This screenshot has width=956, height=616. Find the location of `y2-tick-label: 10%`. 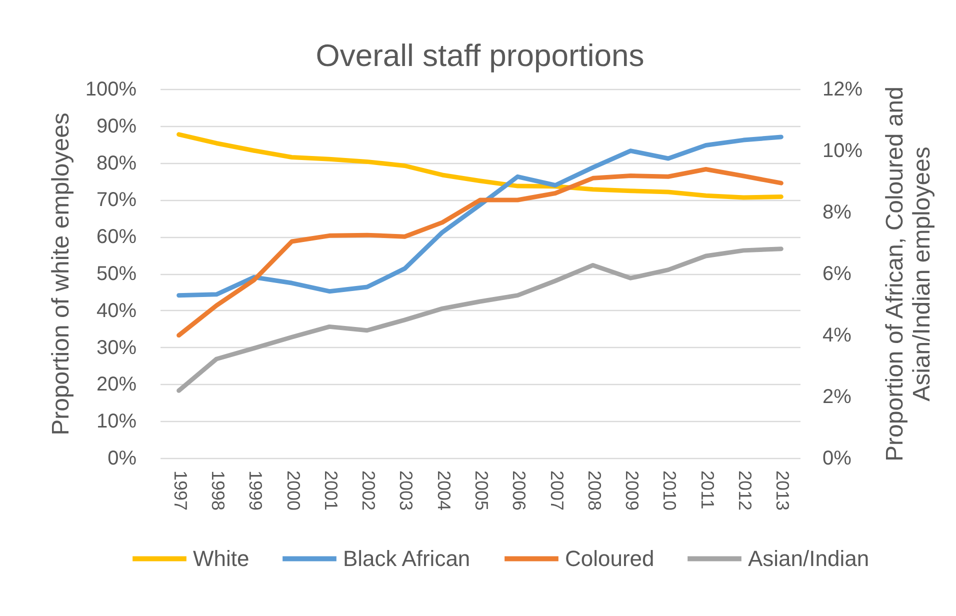

y2-tick-label: 10% is located at coordinates (842, 151).